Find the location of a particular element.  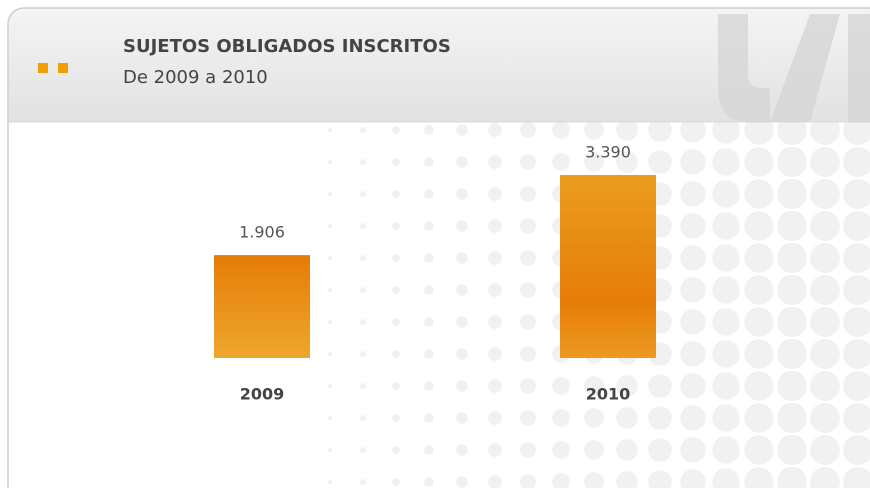

bar is located at coordinates (262, 306).